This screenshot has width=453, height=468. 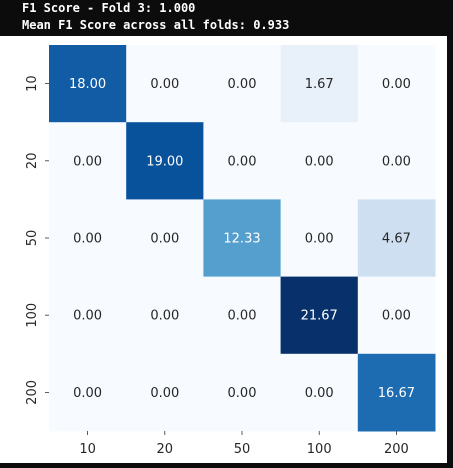 I want to click on cell-value-label-r4-c1: 0.00, so click(x=87, y=316).